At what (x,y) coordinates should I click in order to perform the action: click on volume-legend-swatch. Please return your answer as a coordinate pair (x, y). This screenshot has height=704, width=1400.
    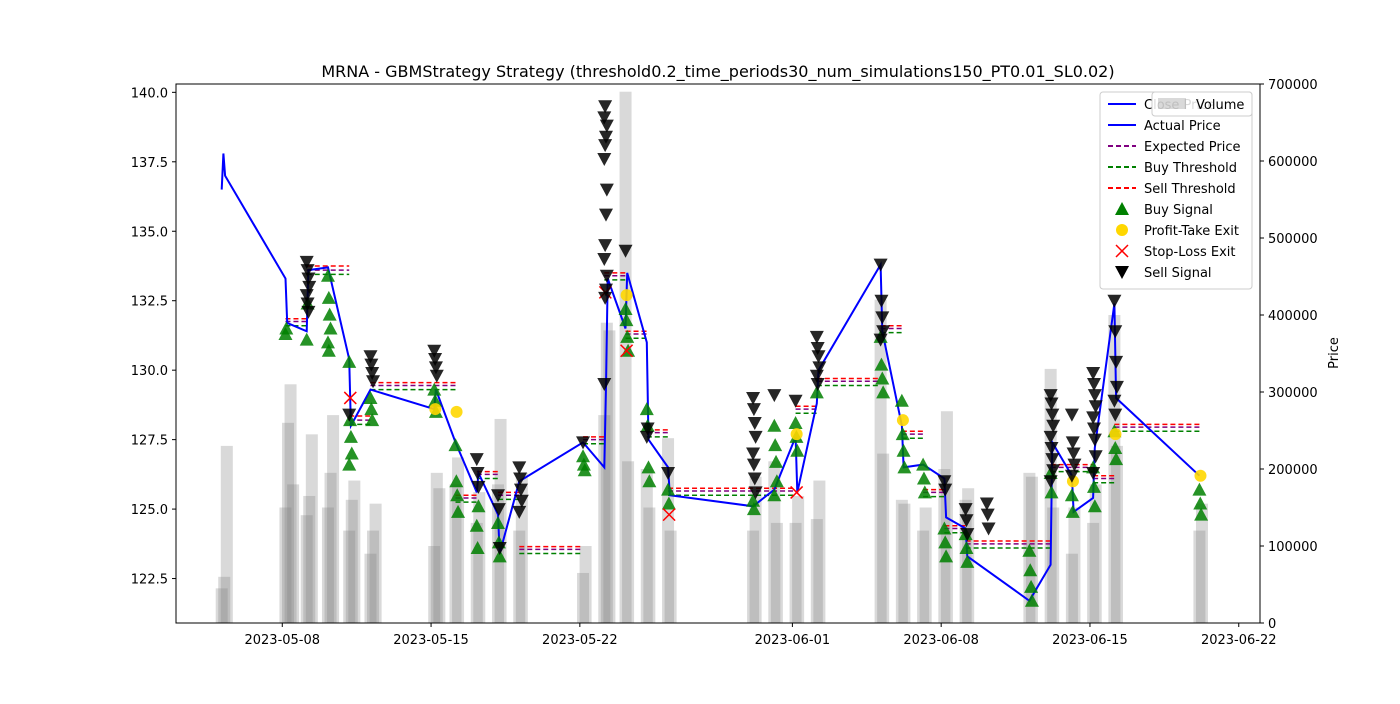
    Looking at the image, I should click on (1172, 103).